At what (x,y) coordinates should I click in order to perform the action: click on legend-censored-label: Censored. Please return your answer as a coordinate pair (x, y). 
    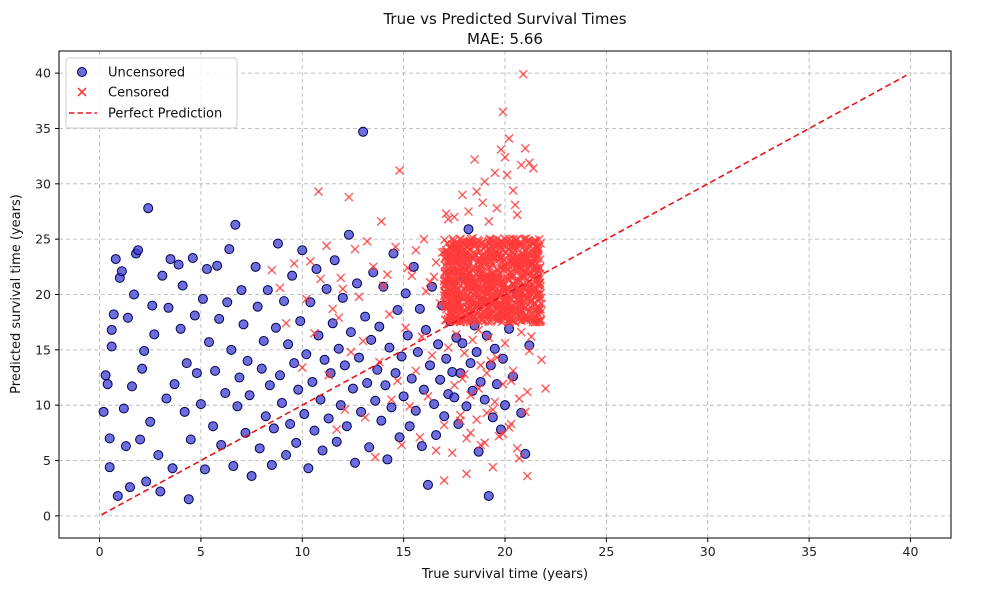
    Looking at the image, I should click on (138, 93).